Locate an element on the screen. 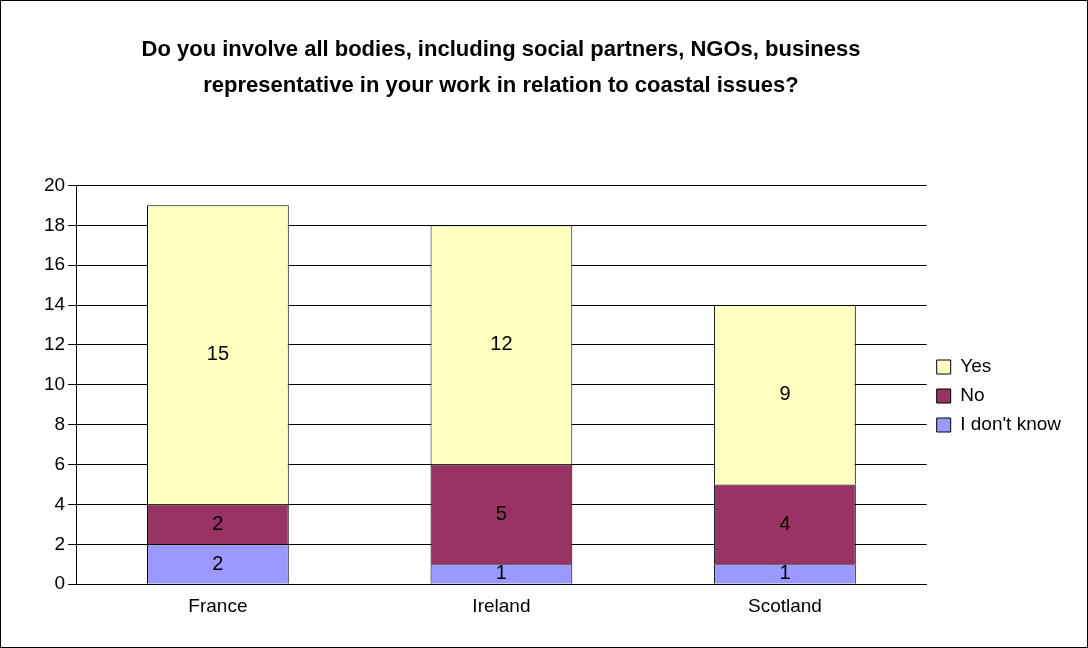  data-label: 15 is located at coordinates (218, 353).